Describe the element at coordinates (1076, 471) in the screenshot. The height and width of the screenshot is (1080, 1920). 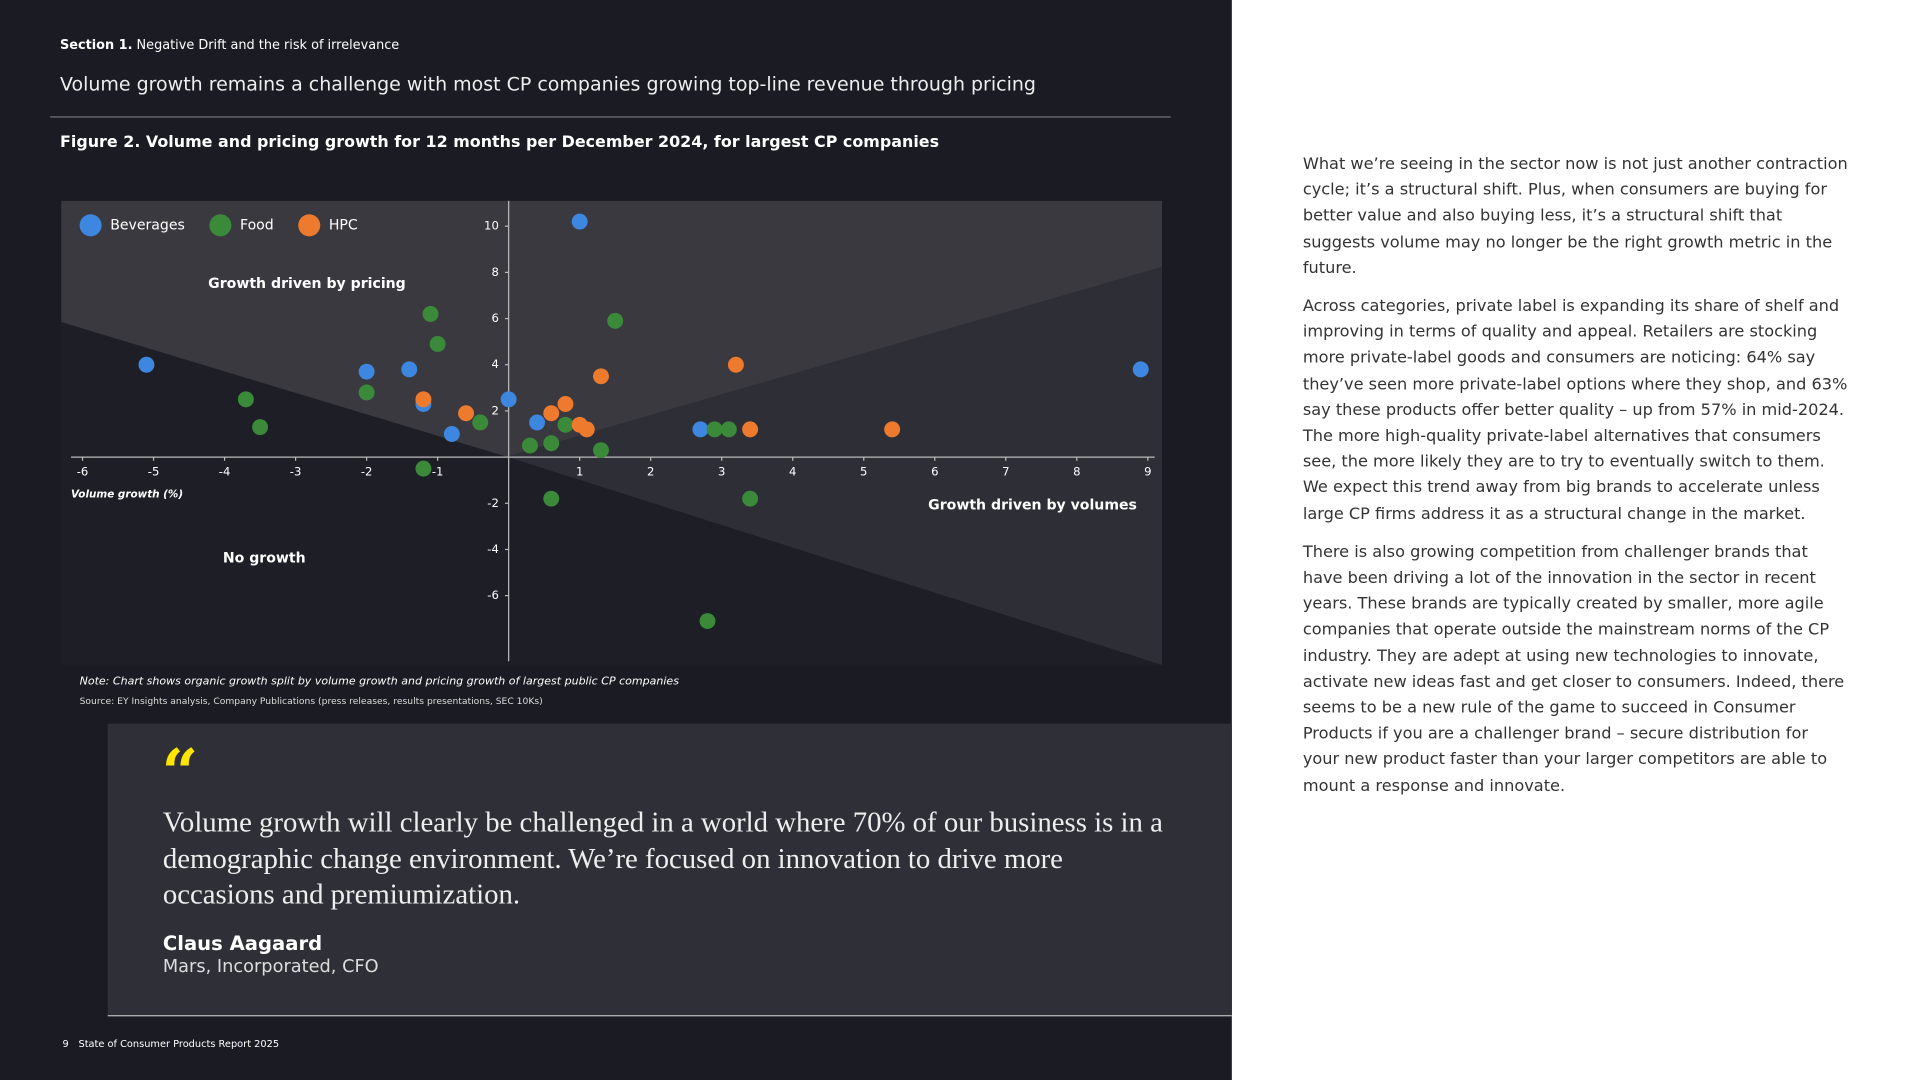
I see `x-tick-label: 8` at that location.